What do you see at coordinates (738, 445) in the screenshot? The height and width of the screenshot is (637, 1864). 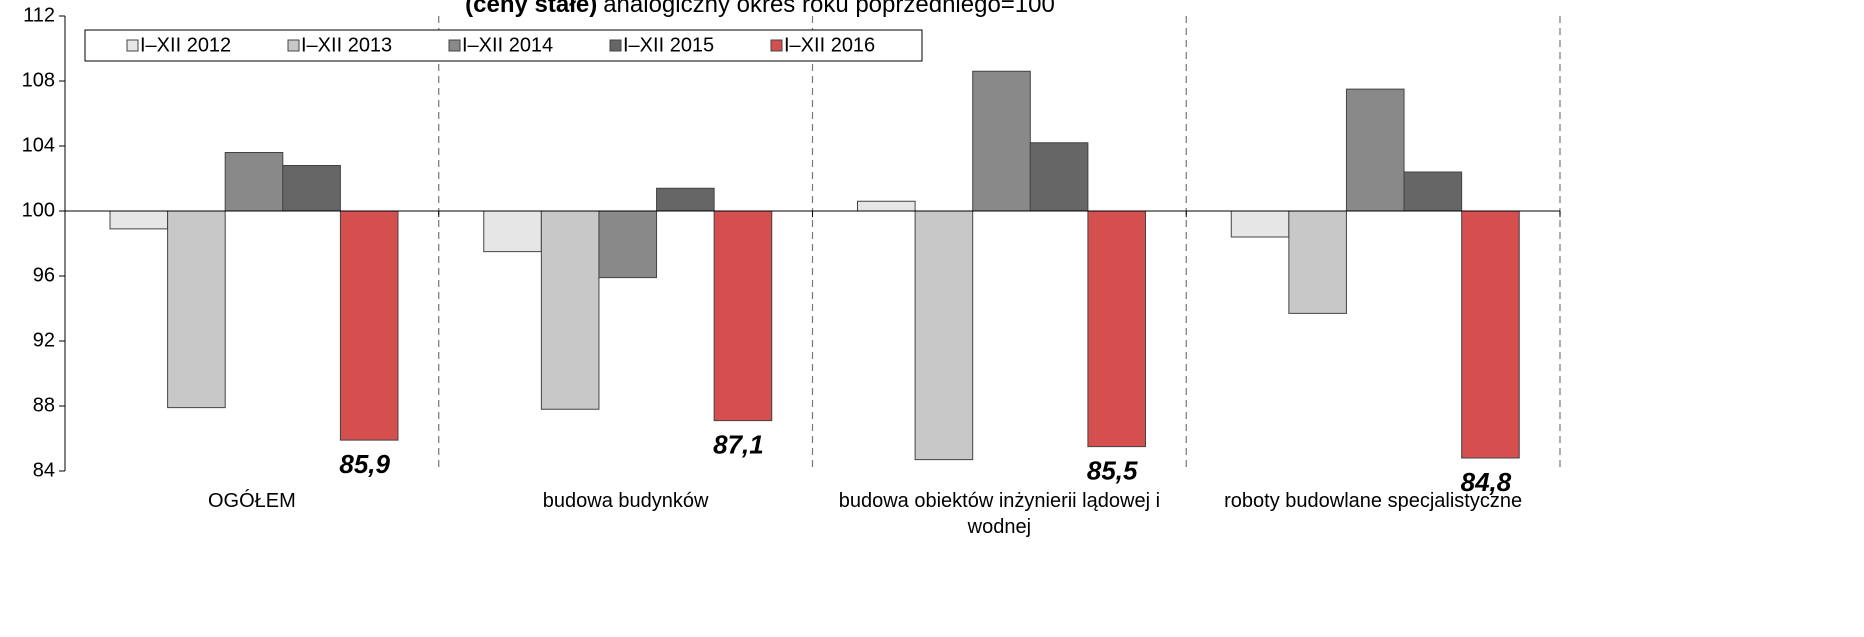 I see `value-label: 87,1` at bounding box center [738, 445].